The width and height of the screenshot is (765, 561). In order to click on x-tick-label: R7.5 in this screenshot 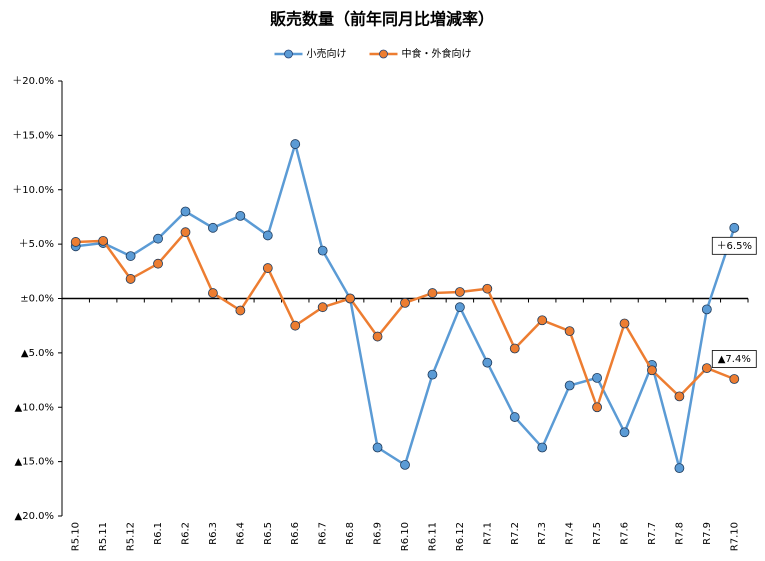, I will do `click(597, 533)`.